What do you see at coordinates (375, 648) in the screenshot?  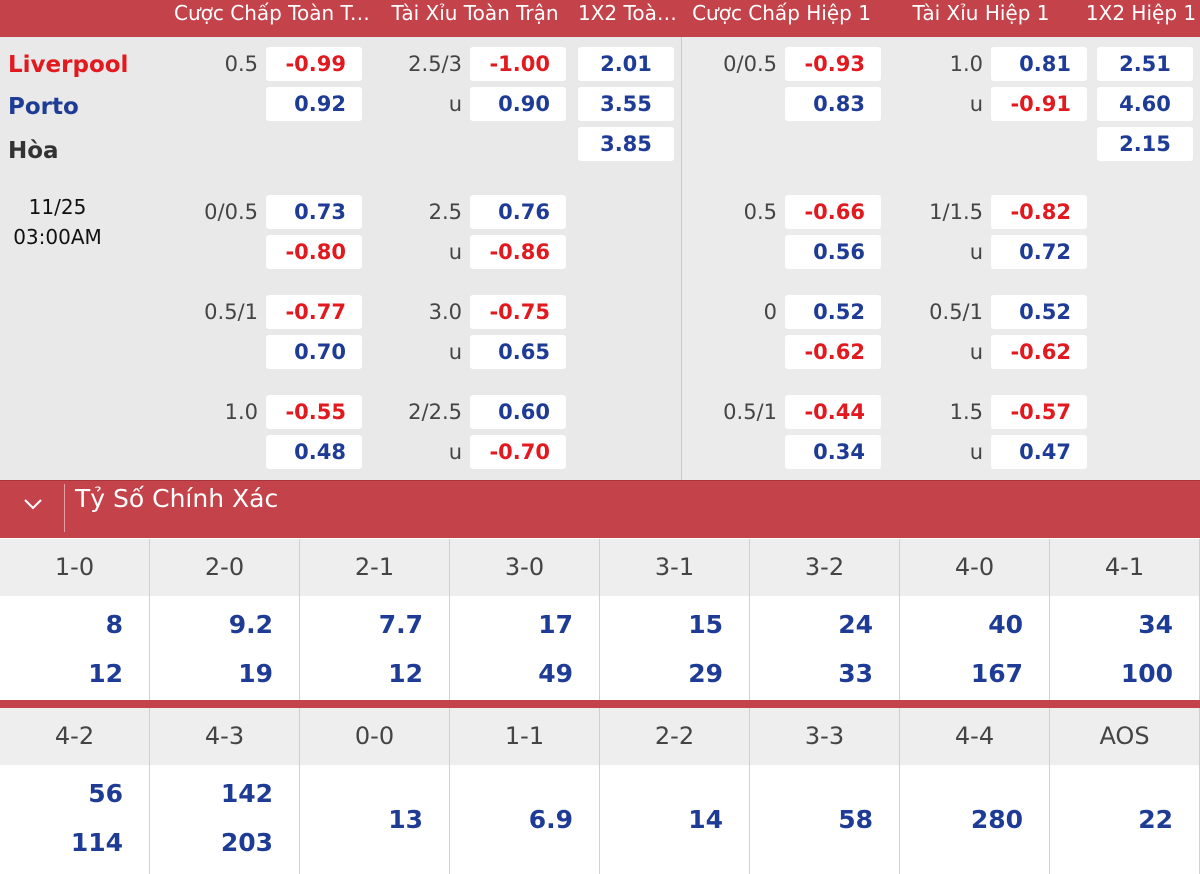 I see `score-cell-row1-2: 7.7 12` at bounding box center [375, 648].